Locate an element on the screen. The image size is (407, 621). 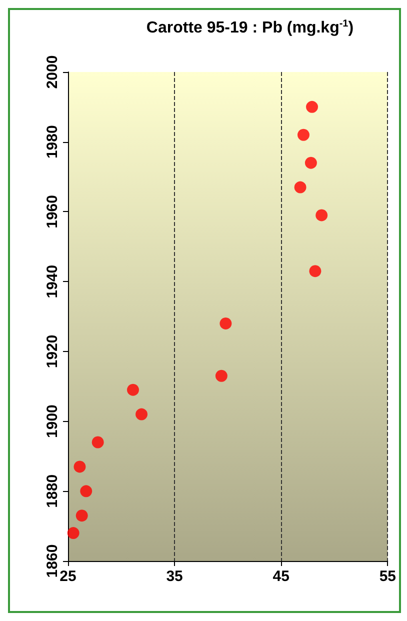
y-tick-label: 1880 is located at coordinates (52, 491).